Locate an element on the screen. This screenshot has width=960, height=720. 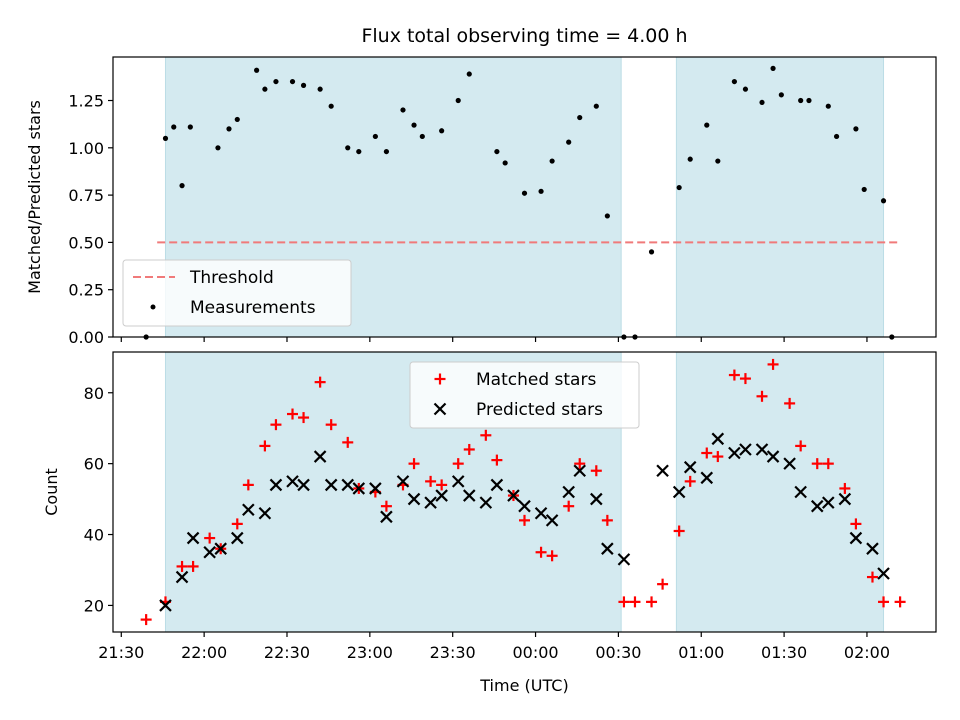
chart-title: Flux total observing time = 4.00 h is located at coordinates (524, 36).